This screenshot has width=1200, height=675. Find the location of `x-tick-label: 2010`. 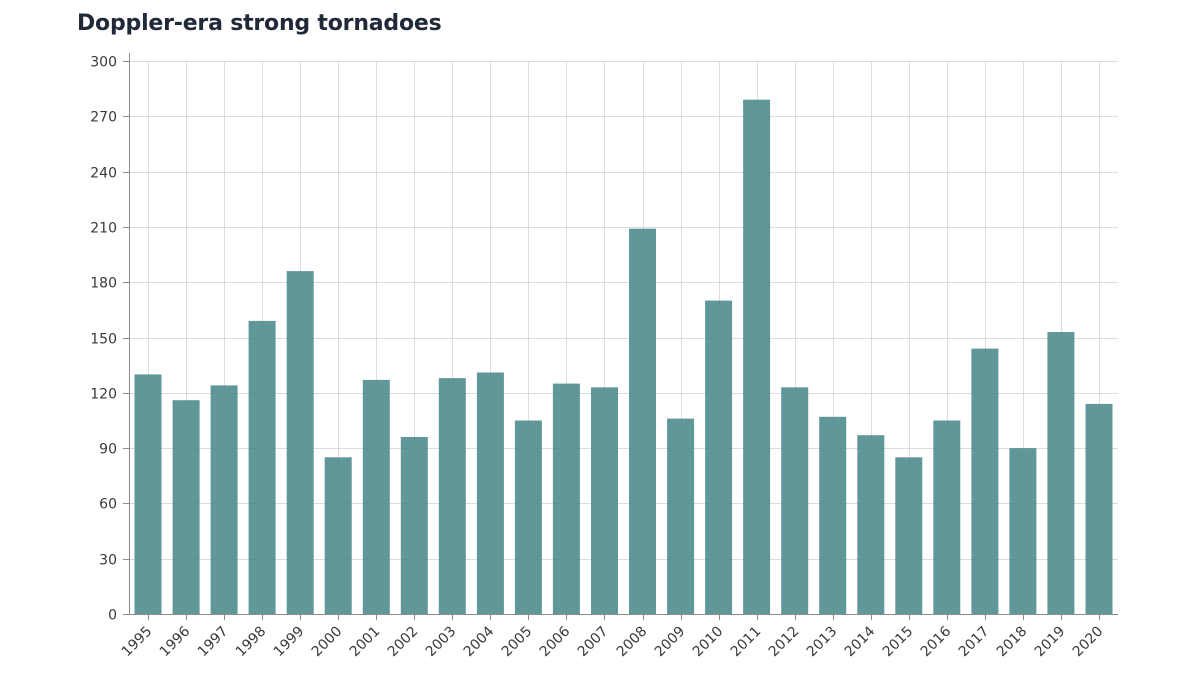

x-tick-label: 2010 is located at coordinates (708, 642).